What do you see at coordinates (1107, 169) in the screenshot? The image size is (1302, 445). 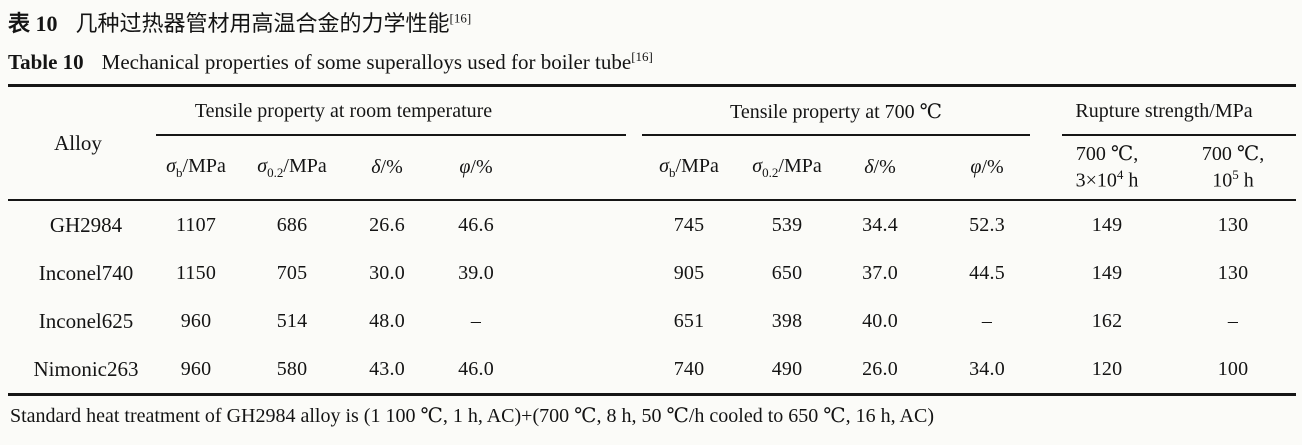 I see `column-subheader-rupture-700c-3e4h: 700 ℃, 3×104 h` at bounding box center [1107, 169].